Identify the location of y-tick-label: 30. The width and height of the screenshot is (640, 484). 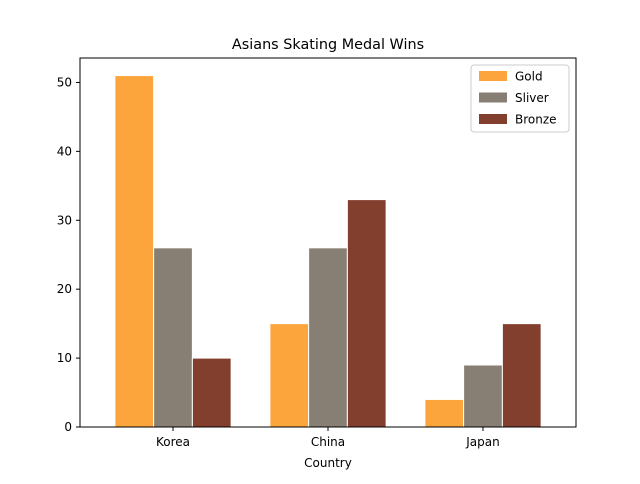
(64, 220).